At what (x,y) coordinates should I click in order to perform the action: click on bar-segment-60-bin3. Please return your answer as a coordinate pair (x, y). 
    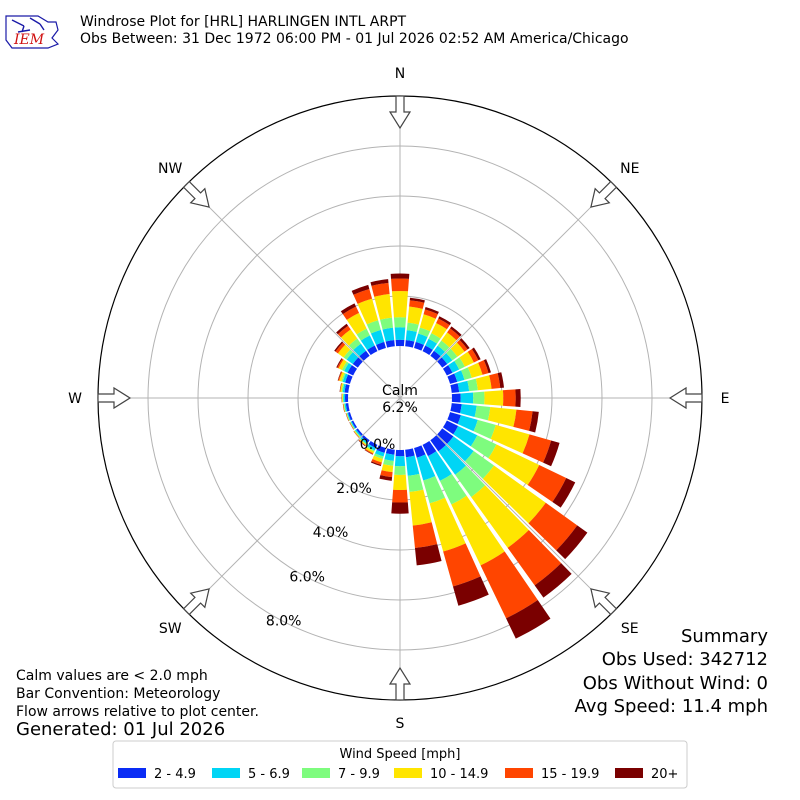
    Looking at the image, I should click on (459, 363).